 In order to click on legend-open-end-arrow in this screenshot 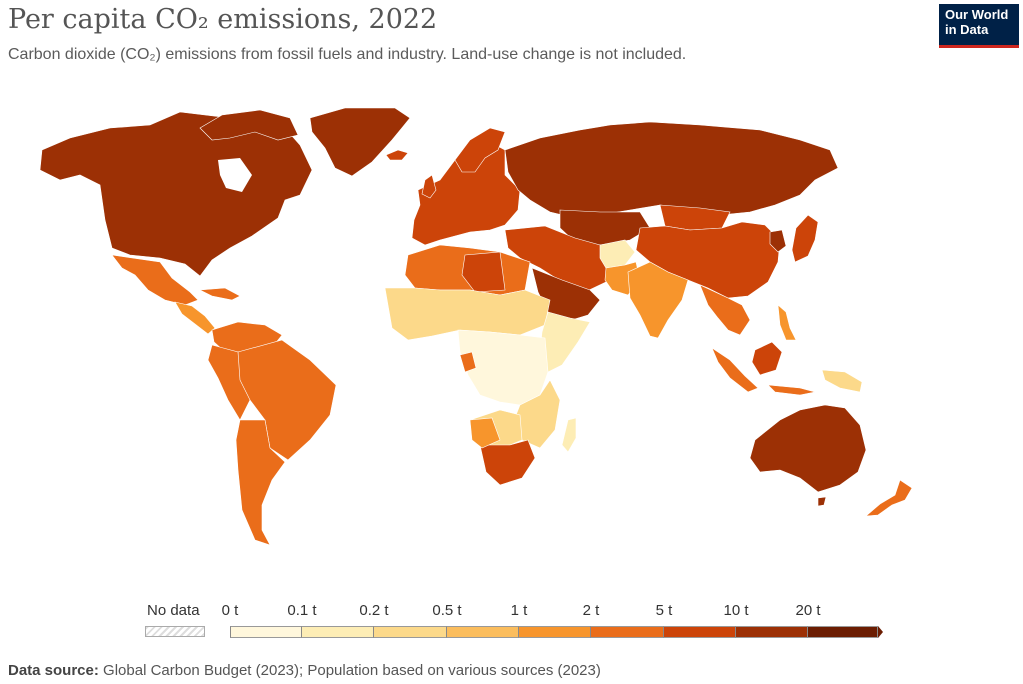, I will do `click(880, 632)`.